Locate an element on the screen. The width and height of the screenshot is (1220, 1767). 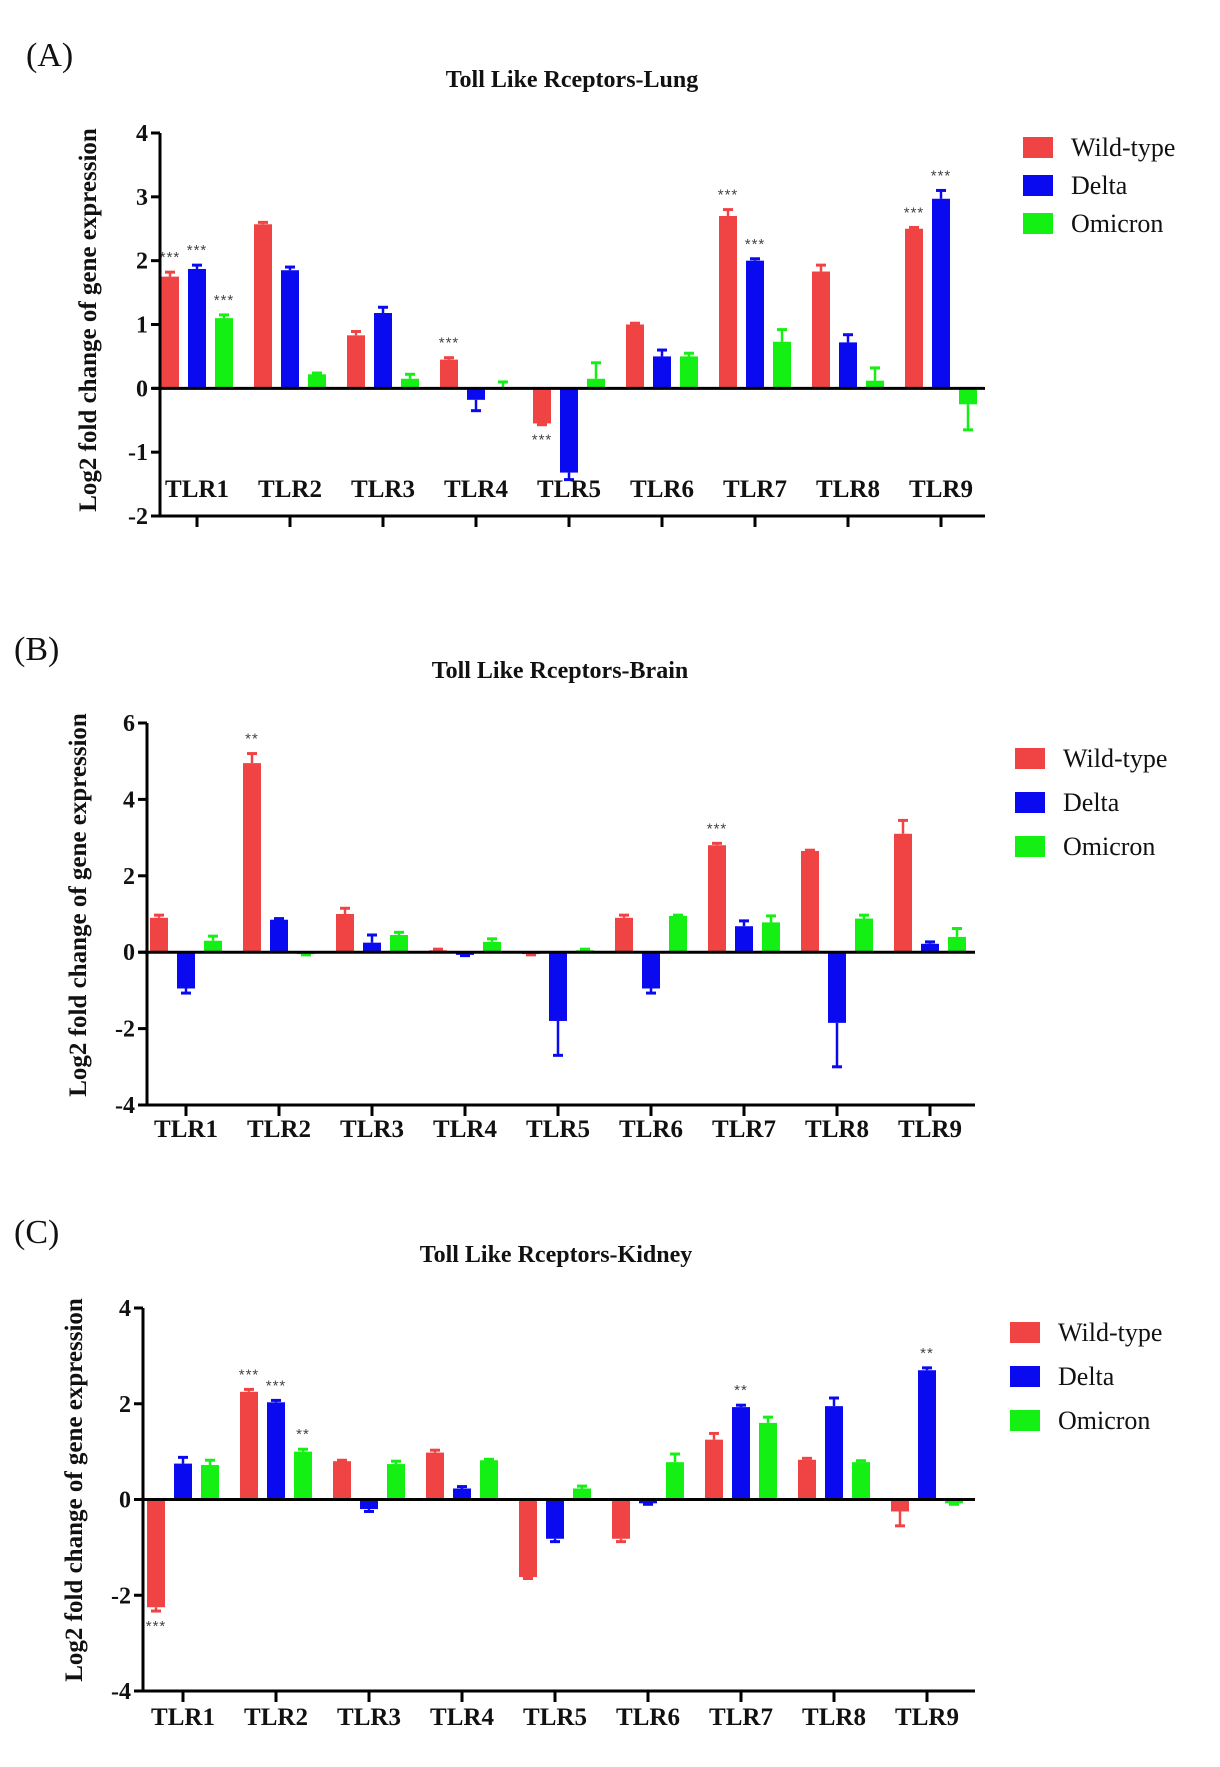
bar-omicron-tlr1 is located at coordinates (210, 1482).